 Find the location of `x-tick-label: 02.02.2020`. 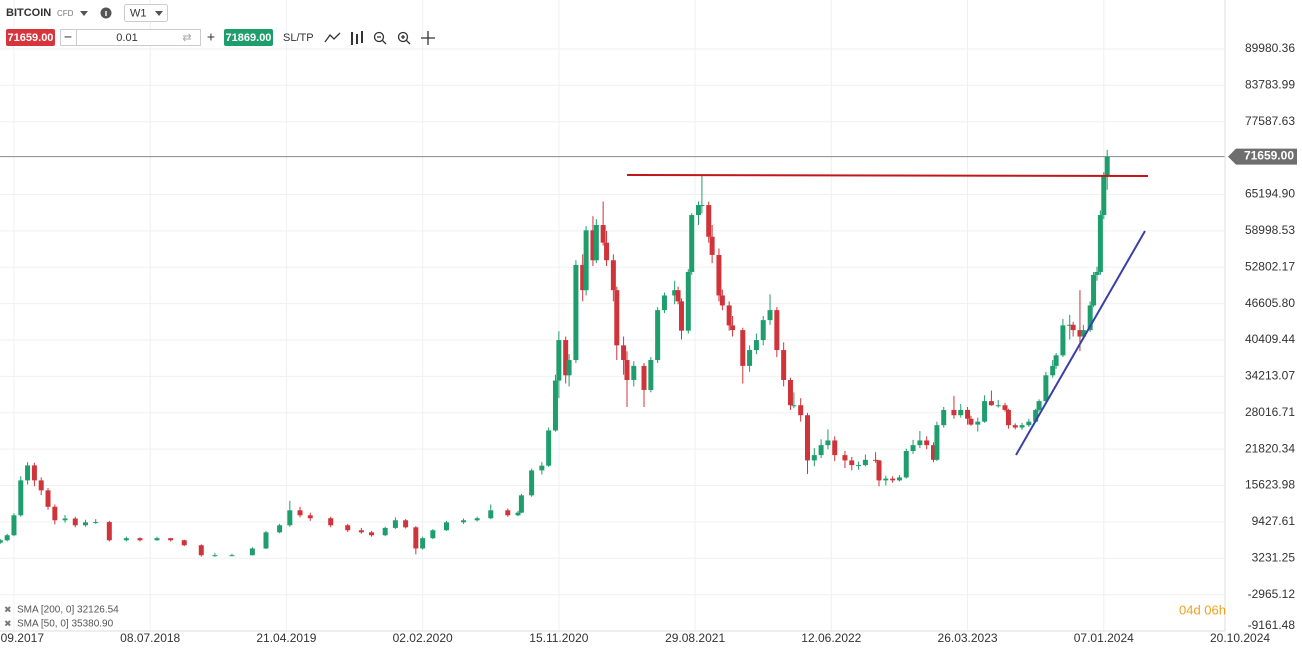

x-tick-label: 02.02.2020 is located at coordinates (423, 638).